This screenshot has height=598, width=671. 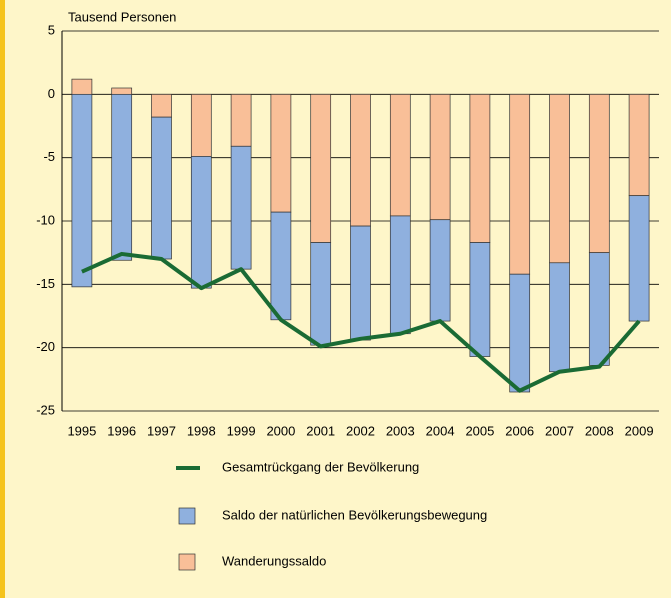 I want to click on y-tick-label: -25, so click(x=45, y=409).